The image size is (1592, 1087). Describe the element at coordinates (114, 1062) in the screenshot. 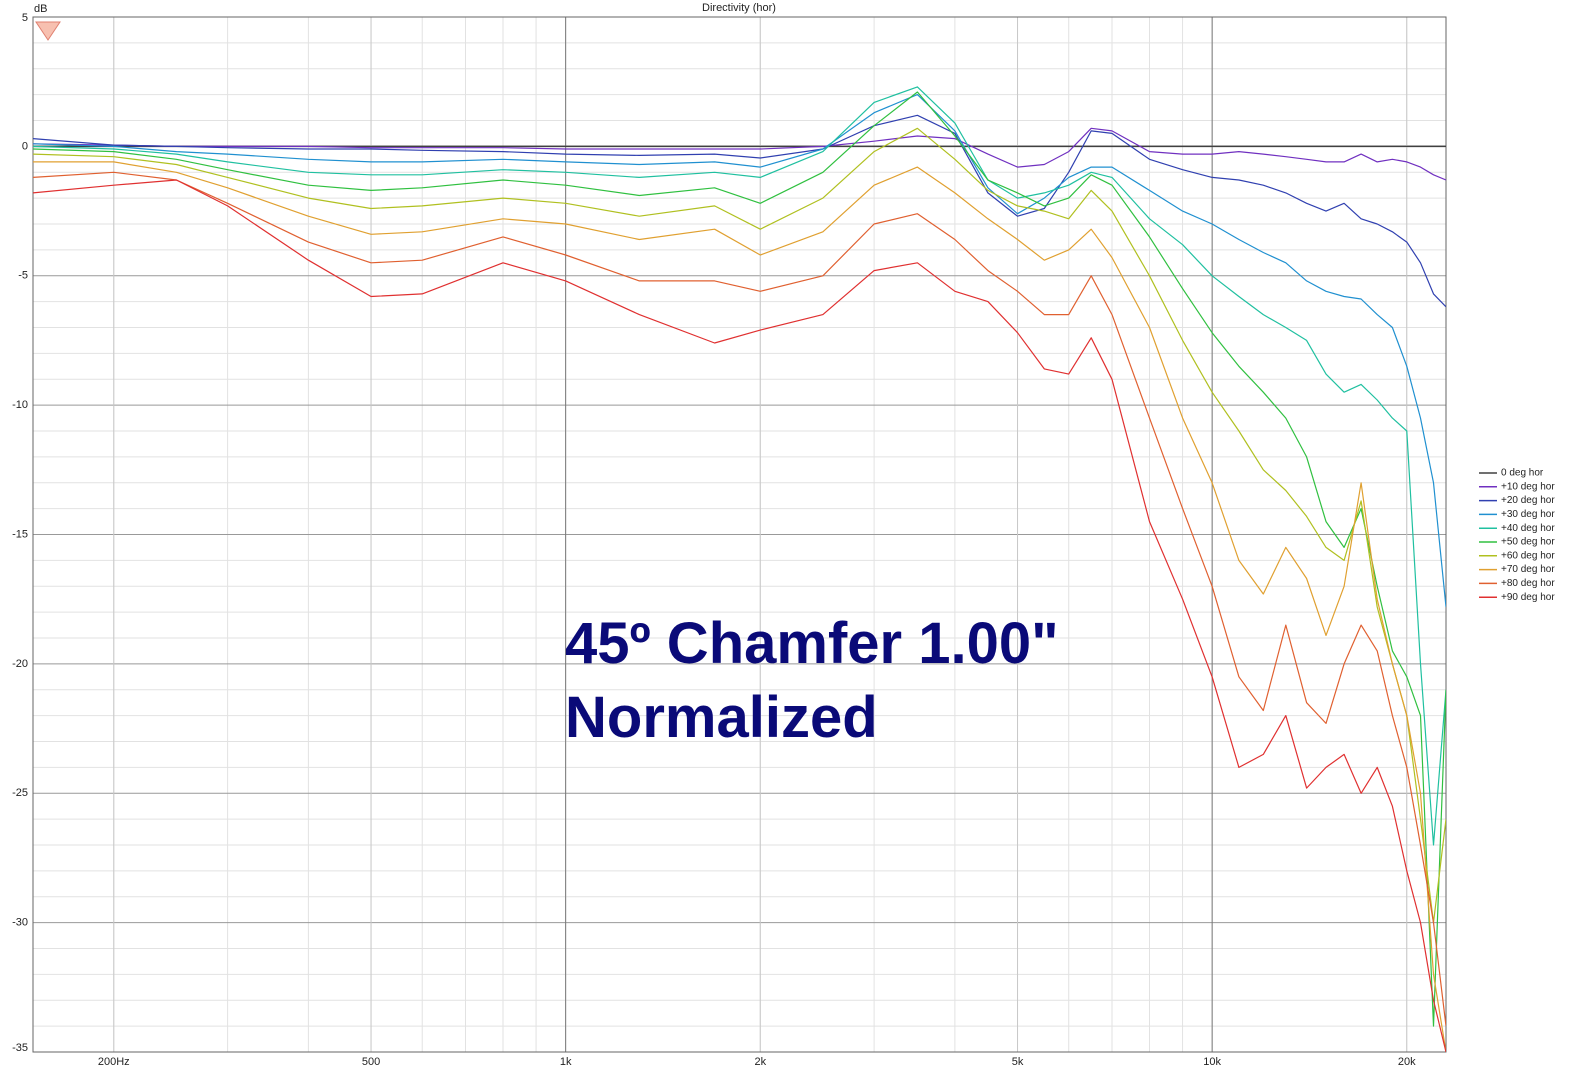

I see `x-tick-label: 200Hz` at that location.